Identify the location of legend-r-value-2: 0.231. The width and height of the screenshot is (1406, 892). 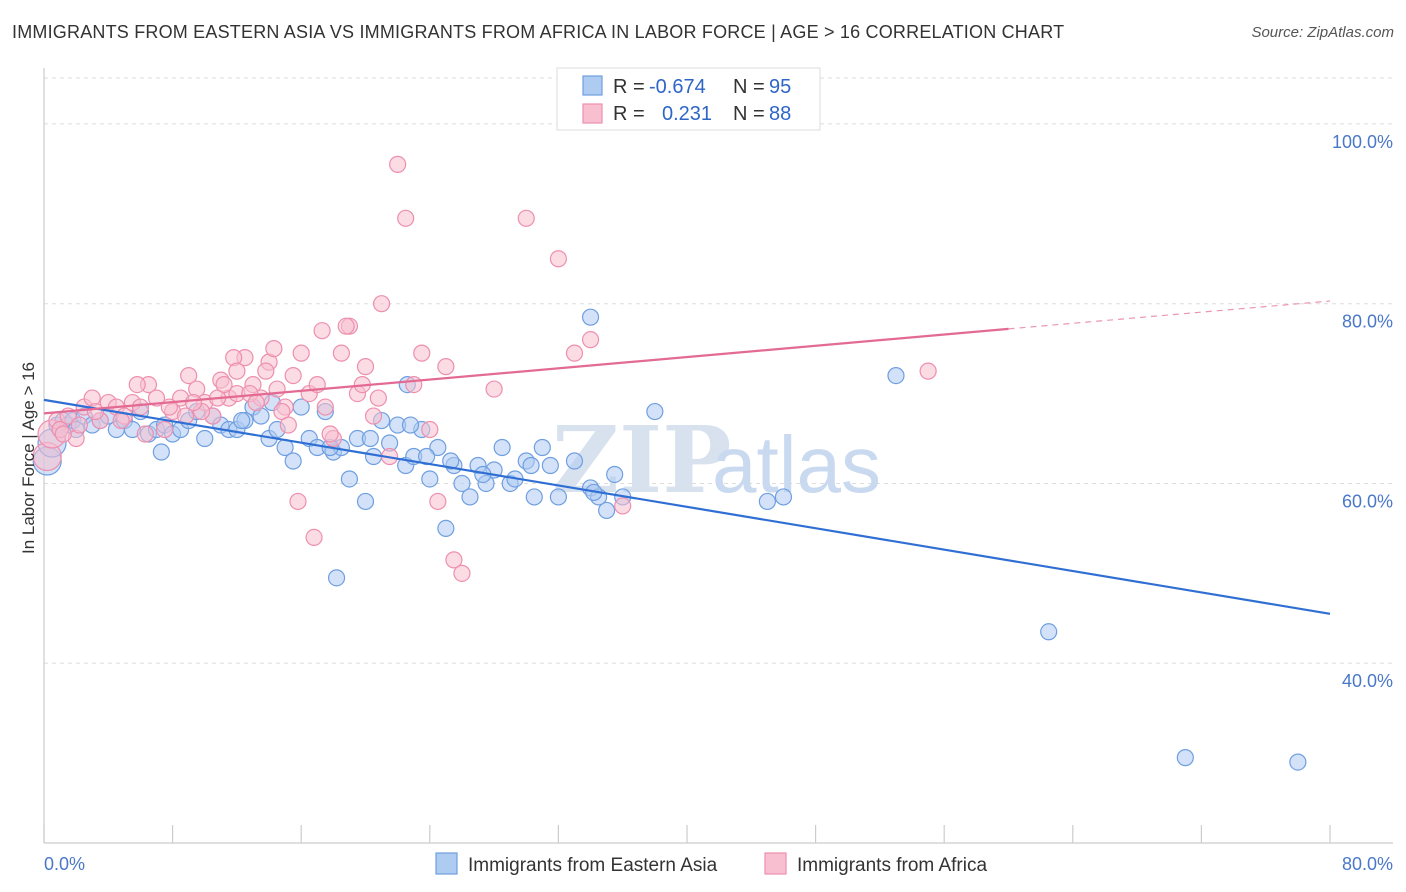
(687, 114).